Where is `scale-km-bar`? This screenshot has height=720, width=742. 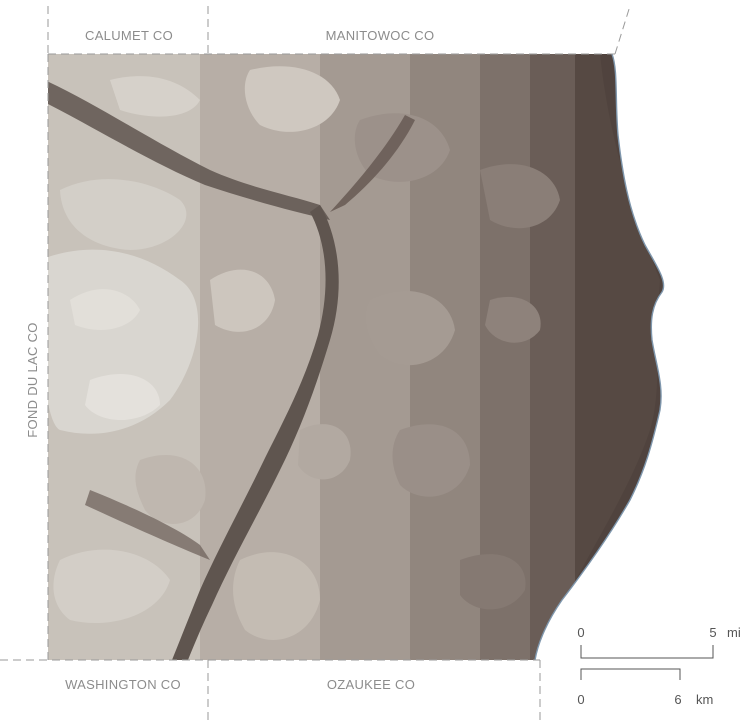 scale-km-bar is located at coordinates (630, 674).